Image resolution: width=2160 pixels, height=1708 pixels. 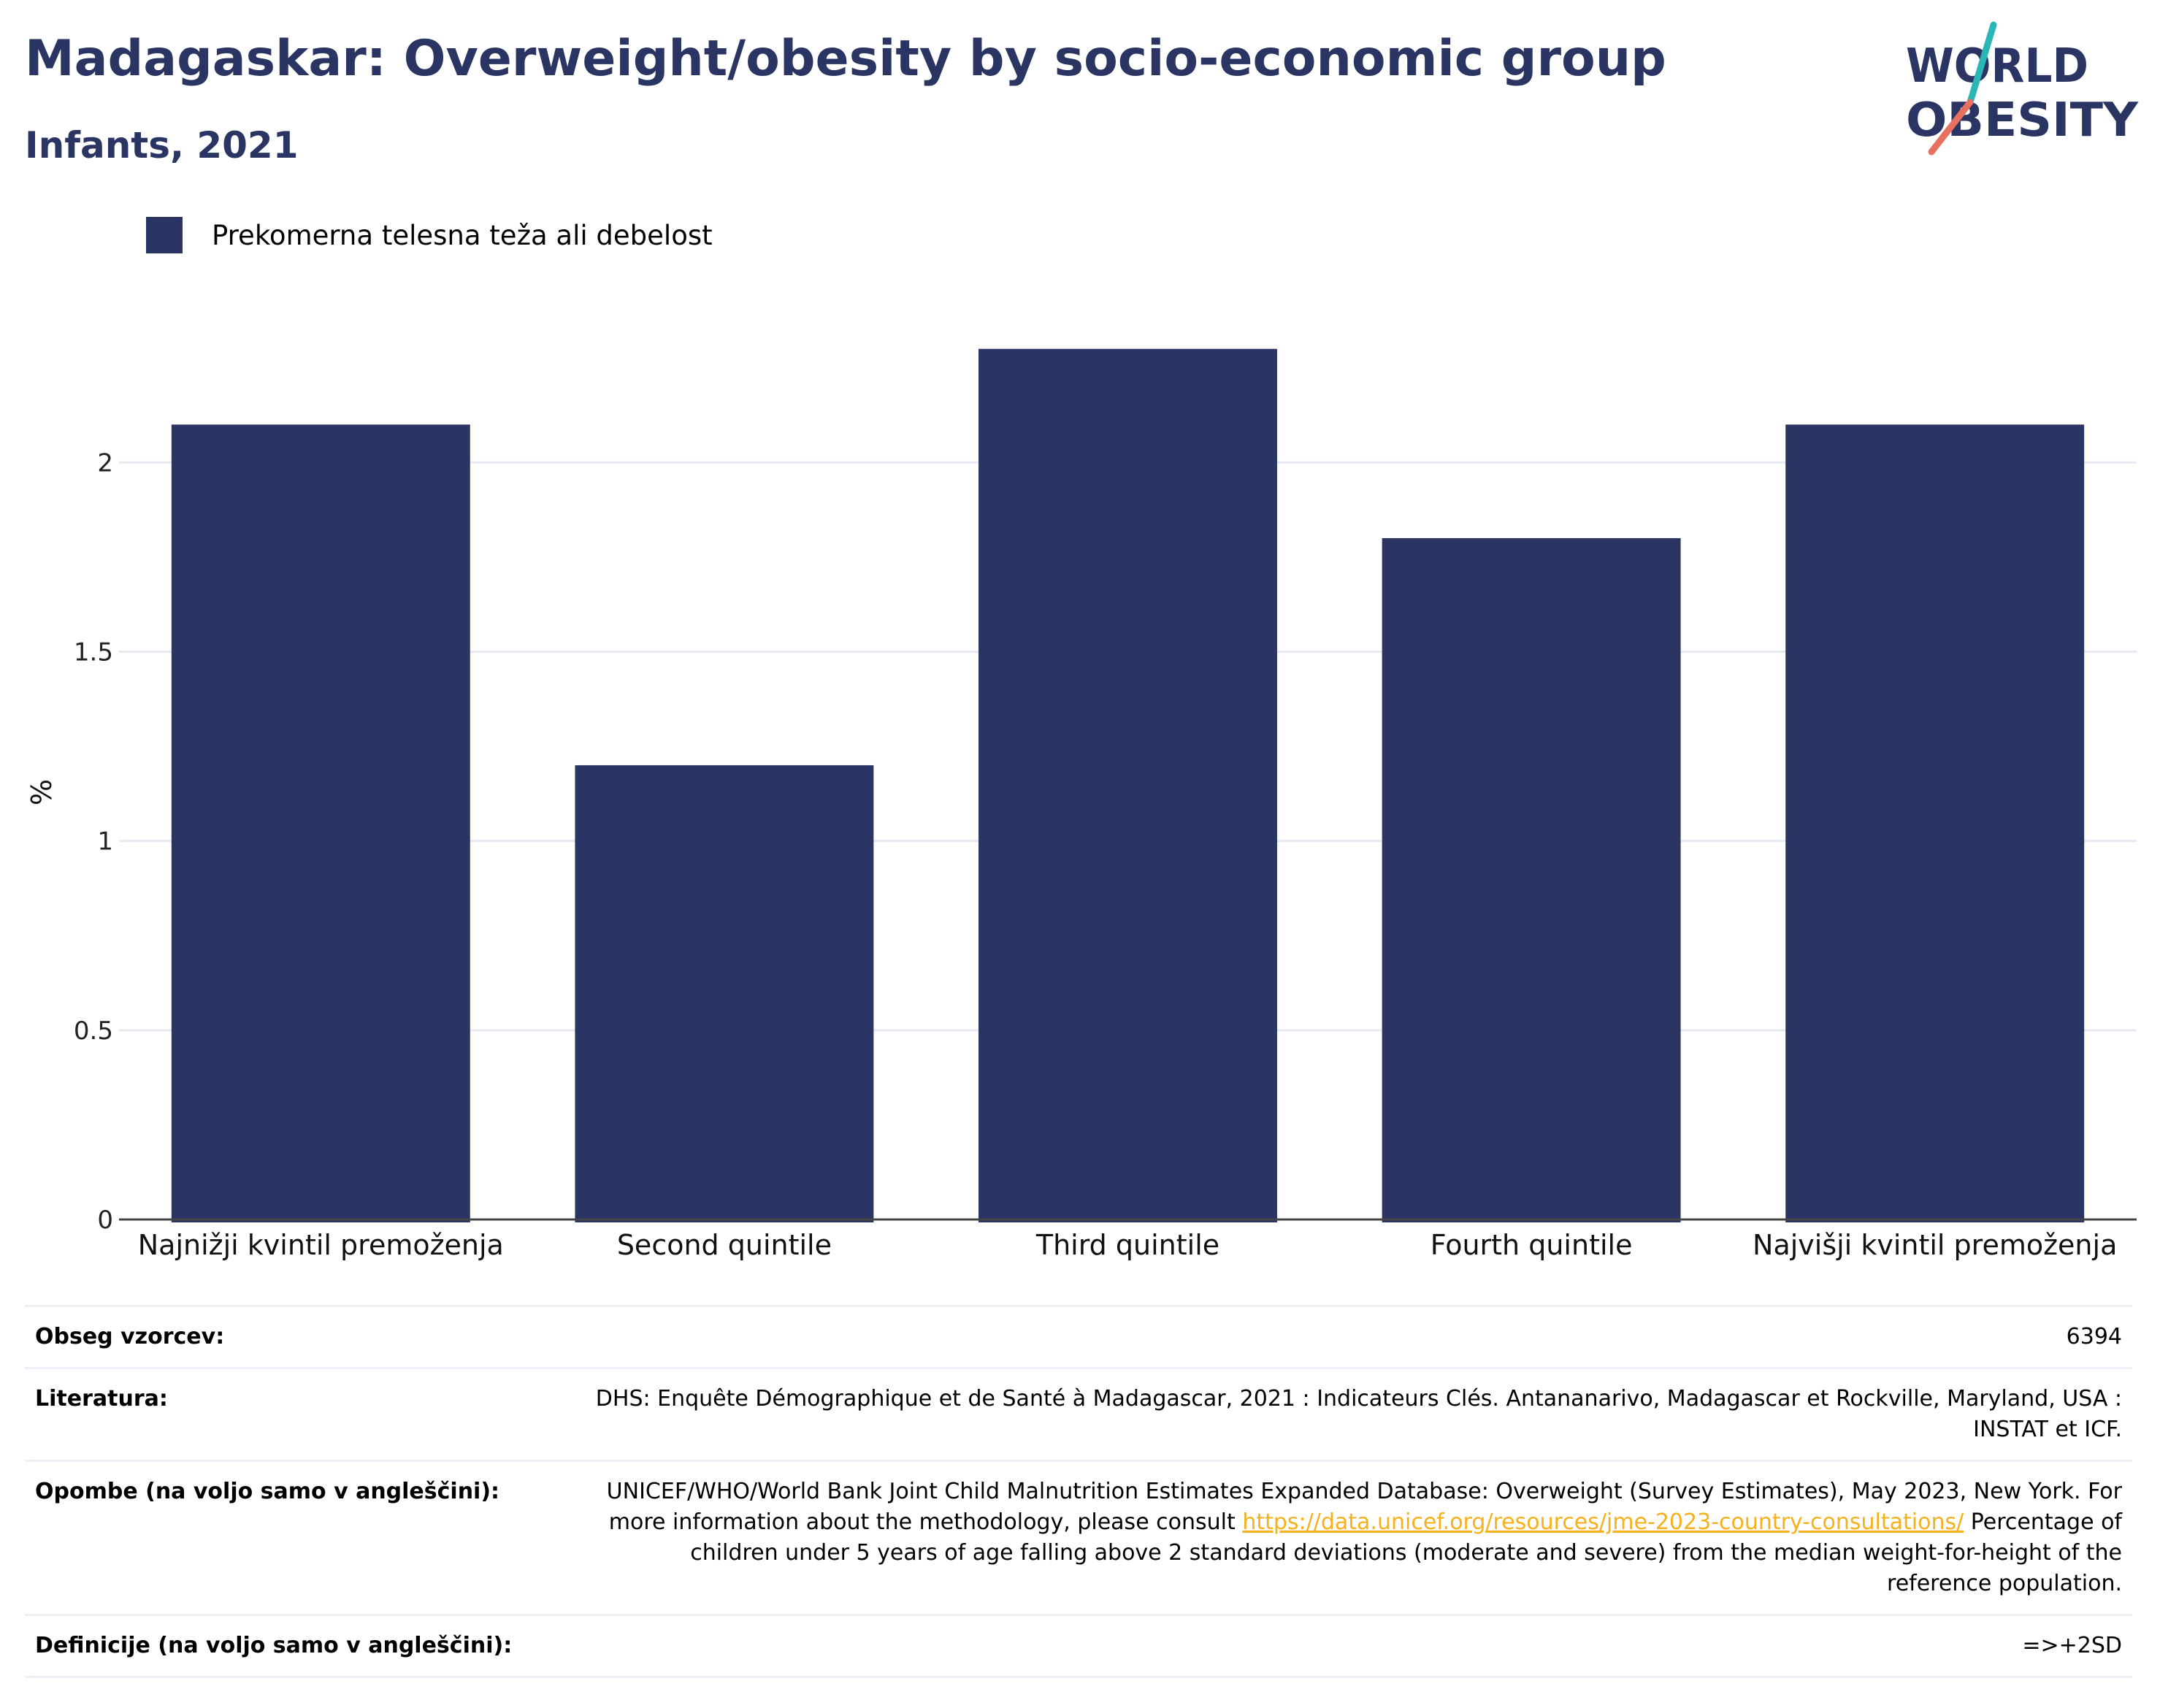 What do you see at coordinates (1935, 1245) in the screenshot?
I see `x-category-label: Najvišji kvintil premoženja` at bounding box center [1935, 1245].